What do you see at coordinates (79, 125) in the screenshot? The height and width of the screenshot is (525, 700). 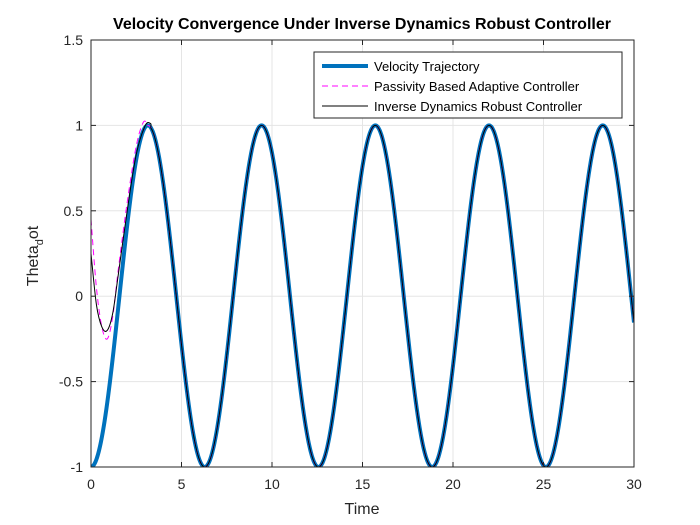 I see `y-tick-label: 1` at bounding box center [79, 125].